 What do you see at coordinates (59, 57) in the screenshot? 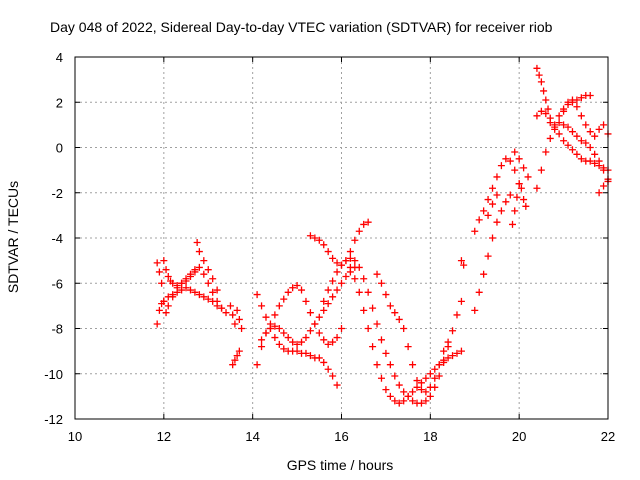
I see `y-tick-label: 4` at bounding box center [59, 57].